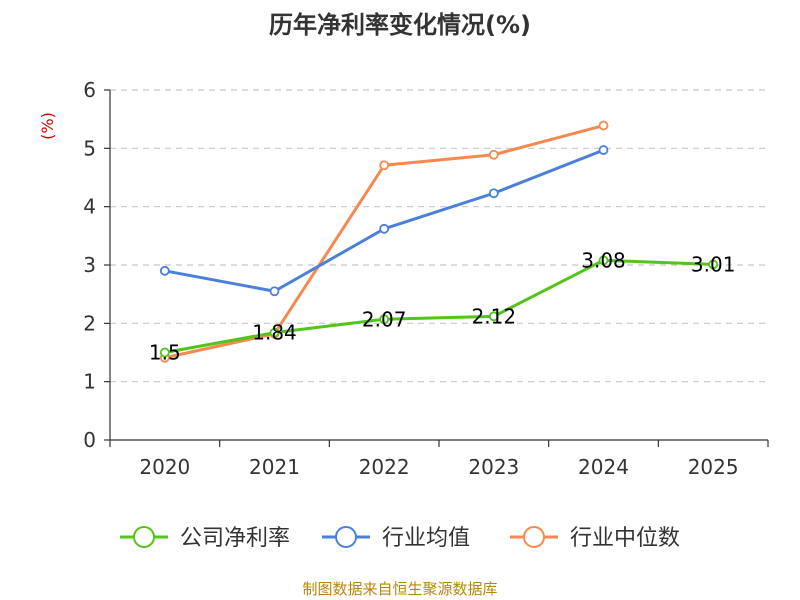 This screenshot has width=800, height=600. Describe the element at coordinates (89, 265) in the screenshot. I see `y-tick-label: 3` at that location.